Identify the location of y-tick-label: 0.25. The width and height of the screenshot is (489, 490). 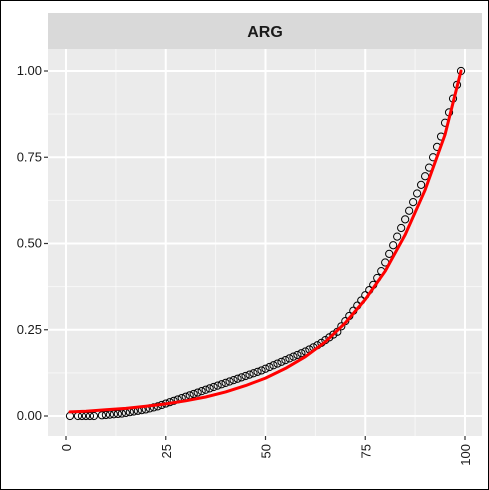
(29, 329).